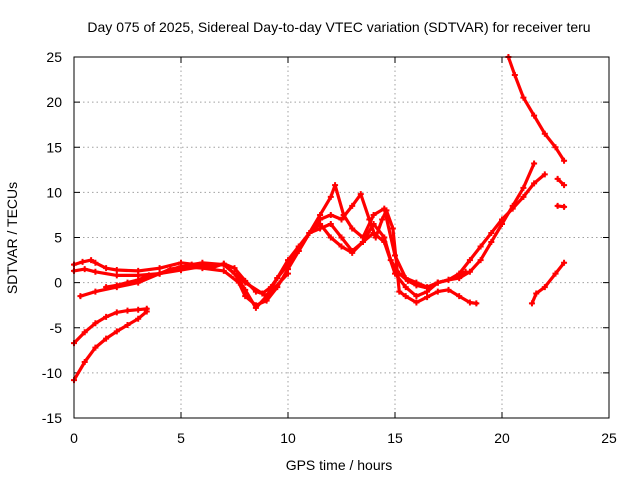 The height and width of the screenshot is (480, 640). What do you see at coordinates (52, 418) in the screenshot?
I see `y-tick-label: -15` at bounding box center [52, 418].